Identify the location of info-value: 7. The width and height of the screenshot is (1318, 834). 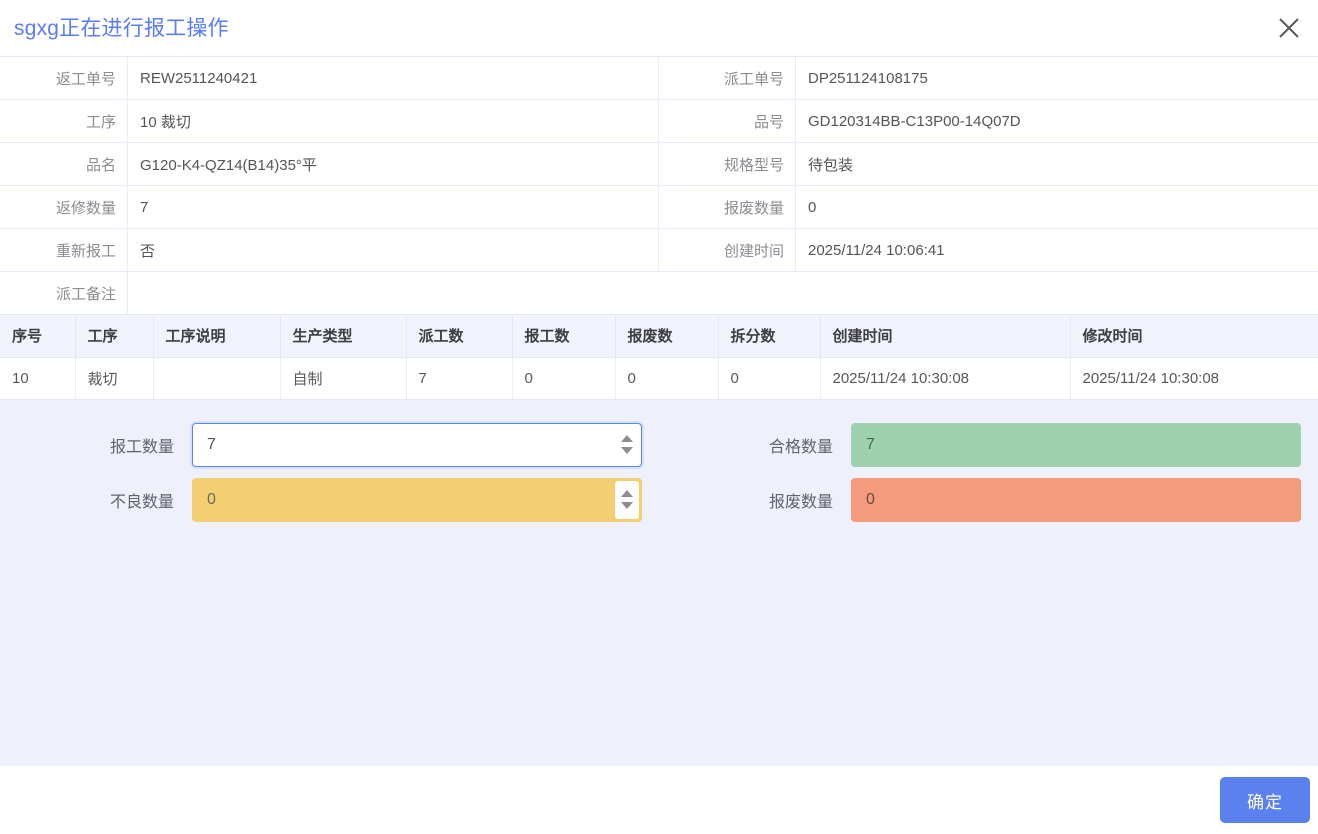
(393, 207).